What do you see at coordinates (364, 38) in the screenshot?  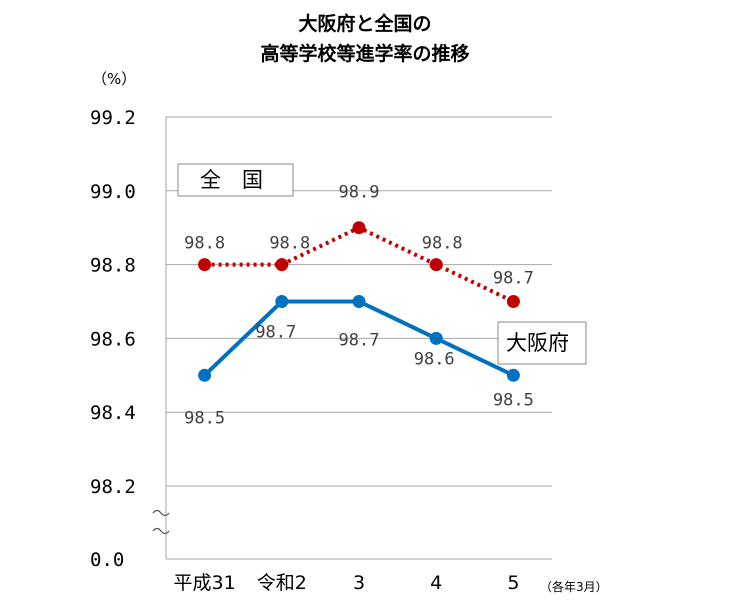 I see `chart-title: 大阪府と全国の 高等学校等進学率の推移` at bounding box center [364, 38].